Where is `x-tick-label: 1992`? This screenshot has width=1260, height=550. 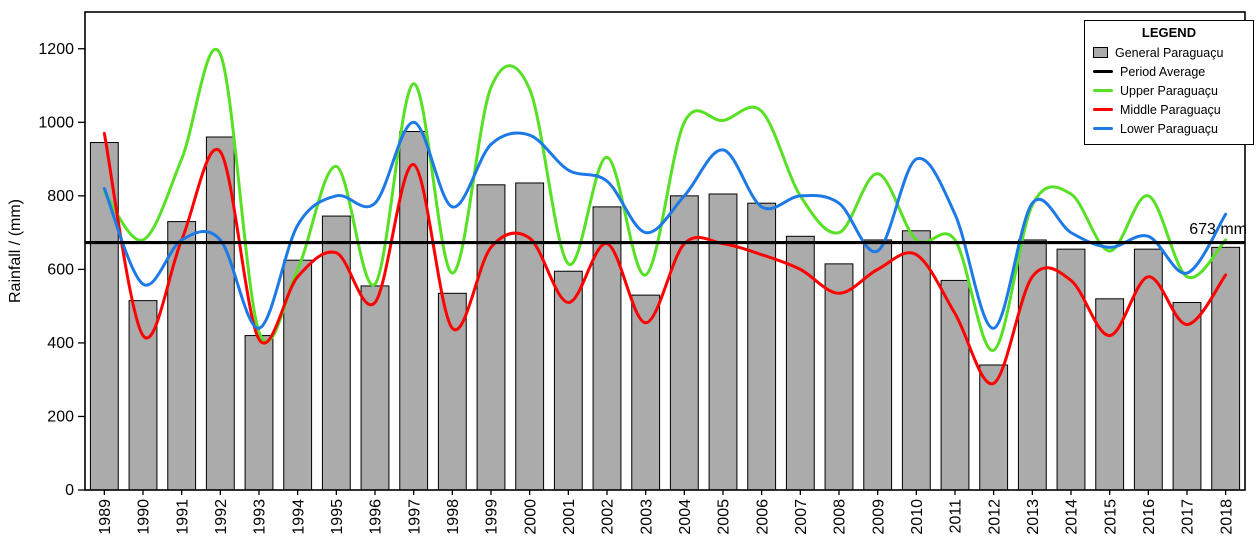 x-tick-label: 1992 is located at coordinates (221, 517).